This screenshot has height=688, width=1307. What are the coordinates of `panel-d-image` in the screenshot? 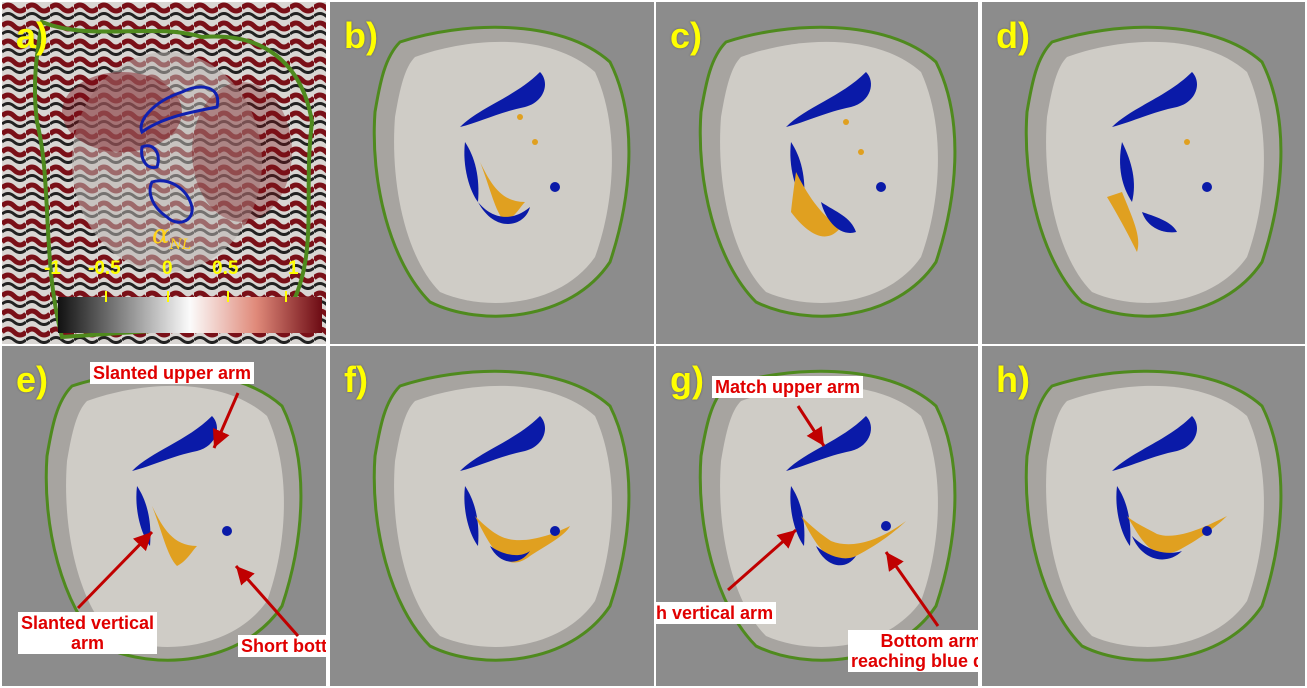 It's located at (1143, 173).